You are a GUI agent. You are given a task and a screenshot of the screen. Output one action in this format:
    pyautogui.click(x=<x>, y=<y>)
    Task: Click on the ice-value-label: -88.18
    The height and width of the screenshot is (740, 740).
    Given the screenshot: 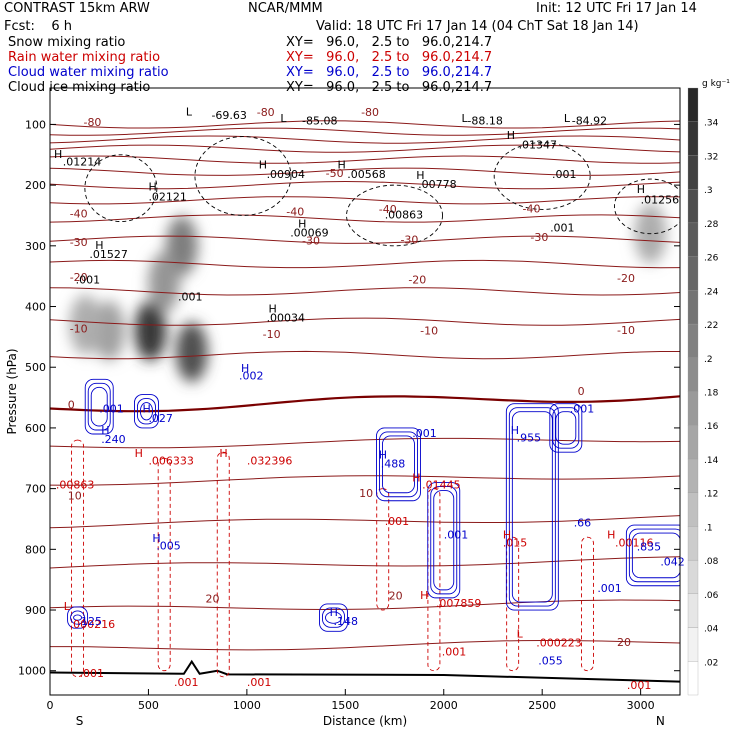 What is the action you would take?
    pyautogui.click(x=484, y=120)
    